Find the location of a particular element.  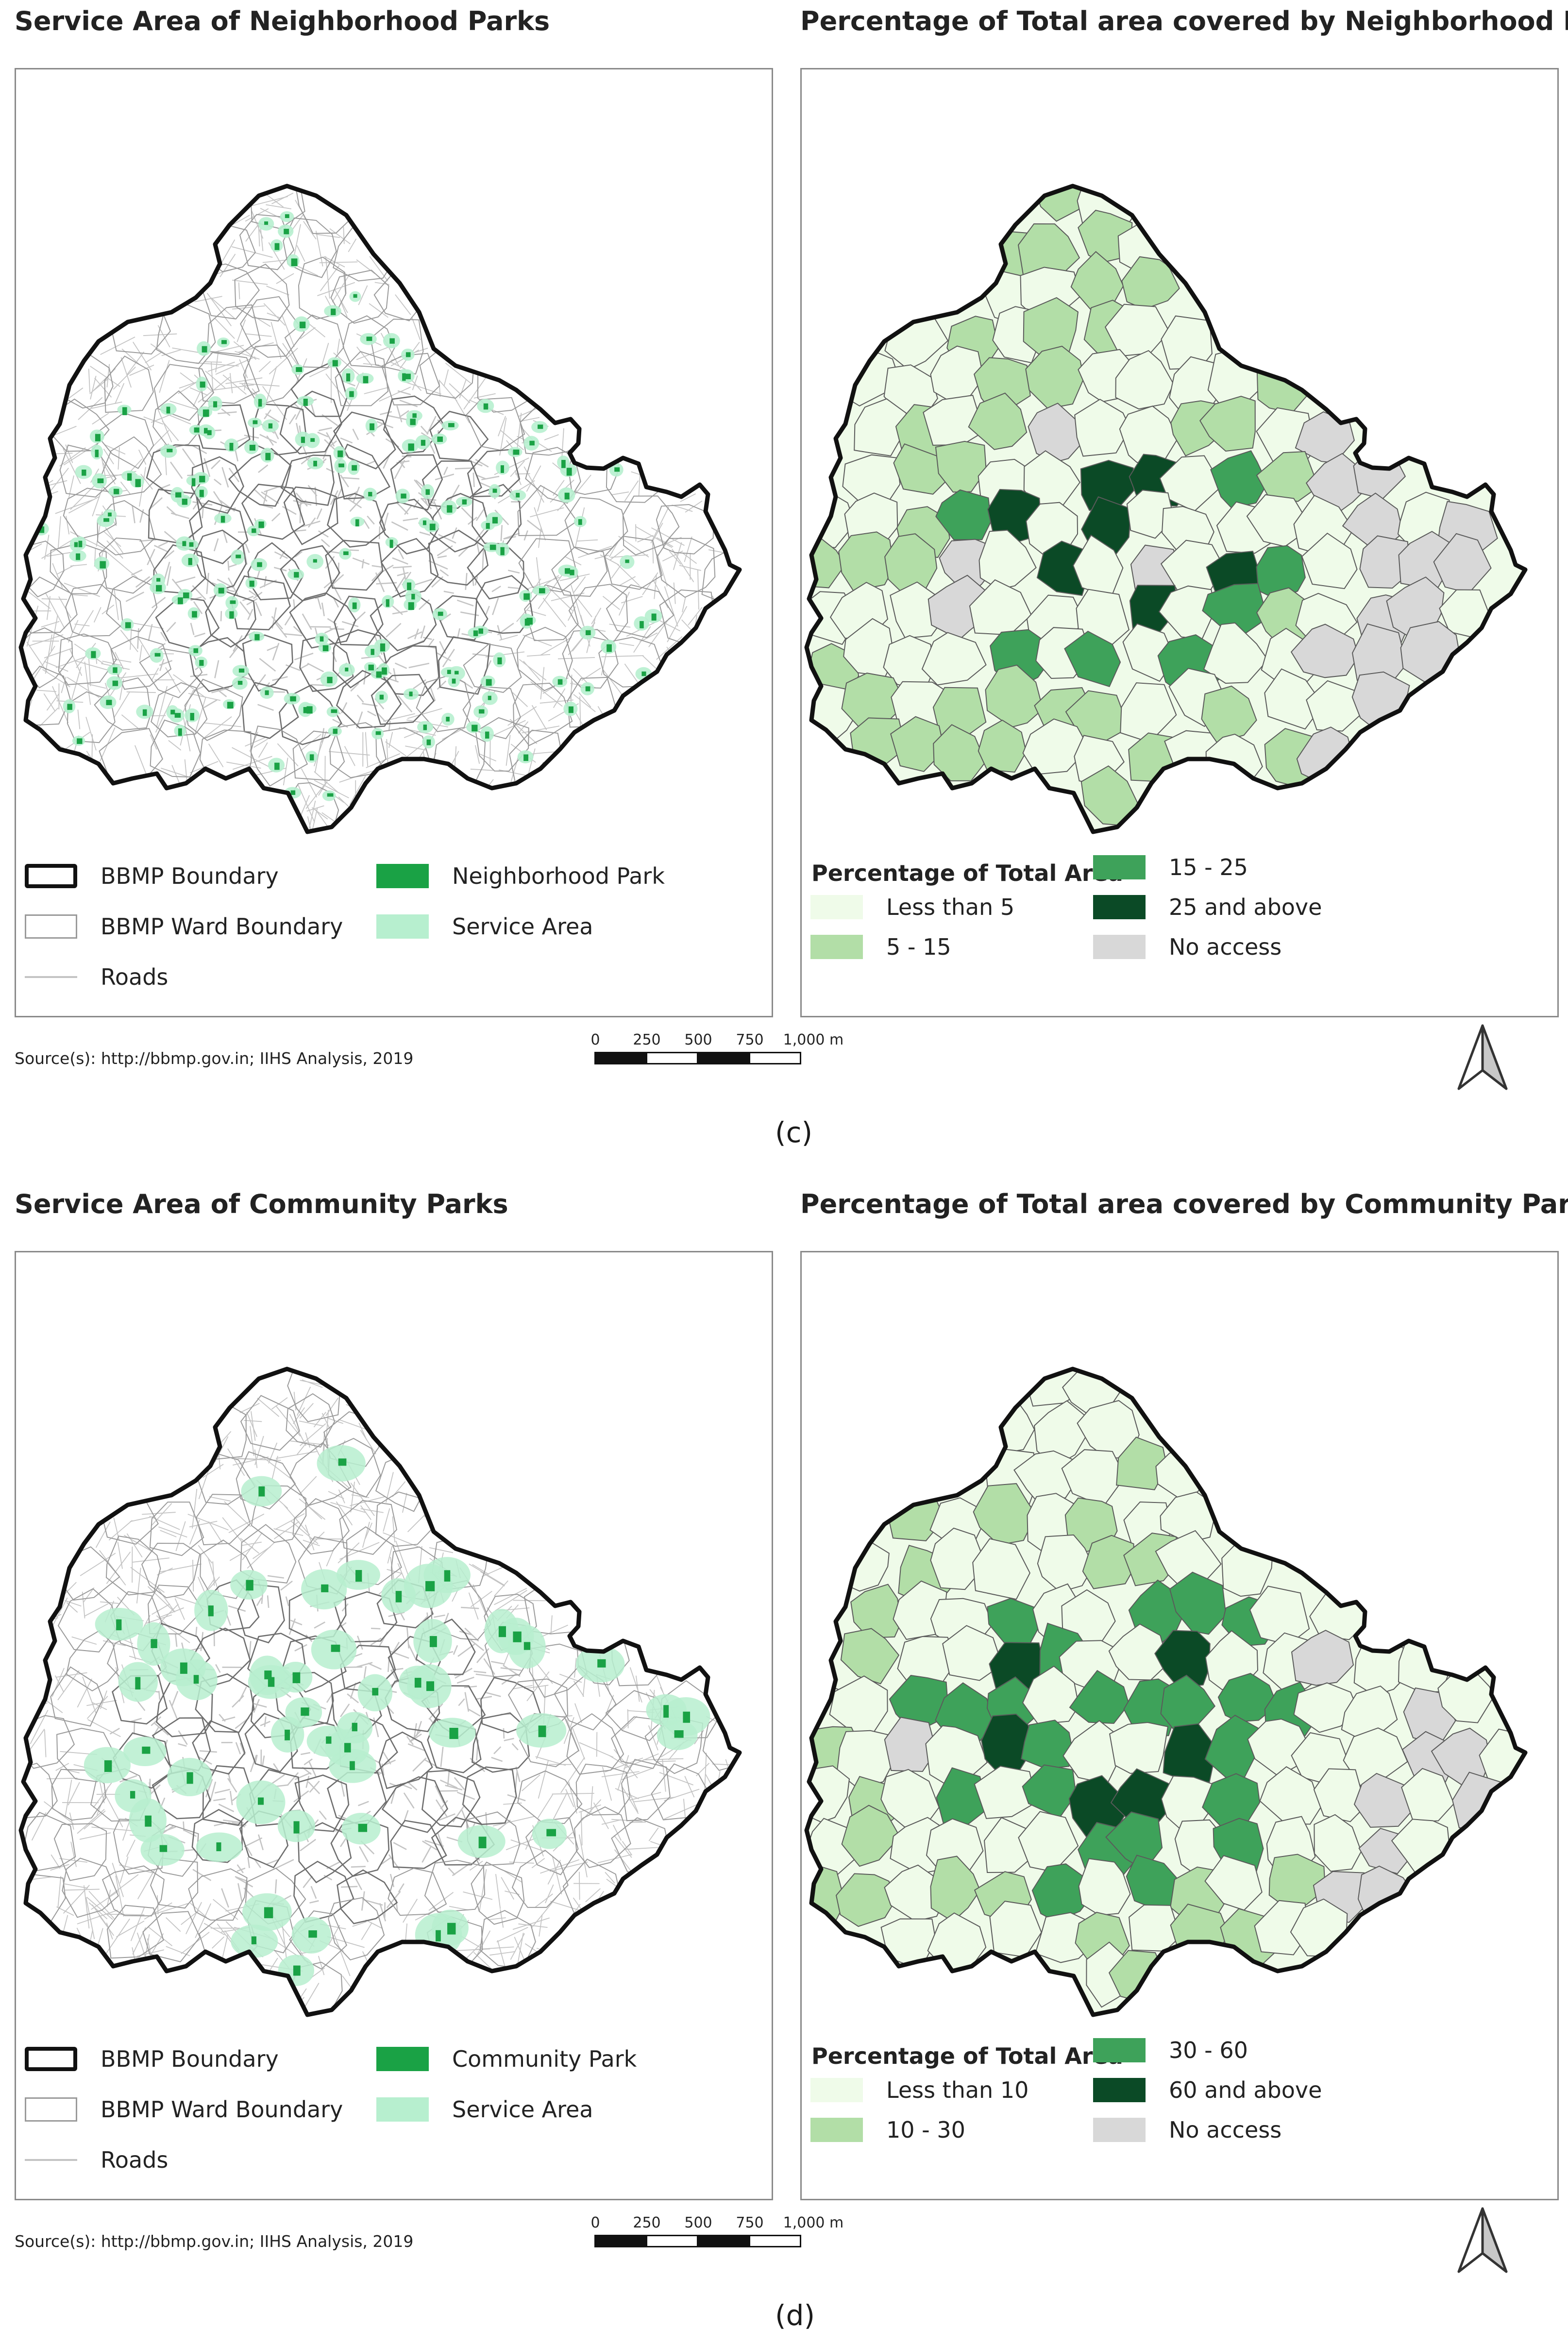

legend-label: Roads is located at coordinates (135, 977).